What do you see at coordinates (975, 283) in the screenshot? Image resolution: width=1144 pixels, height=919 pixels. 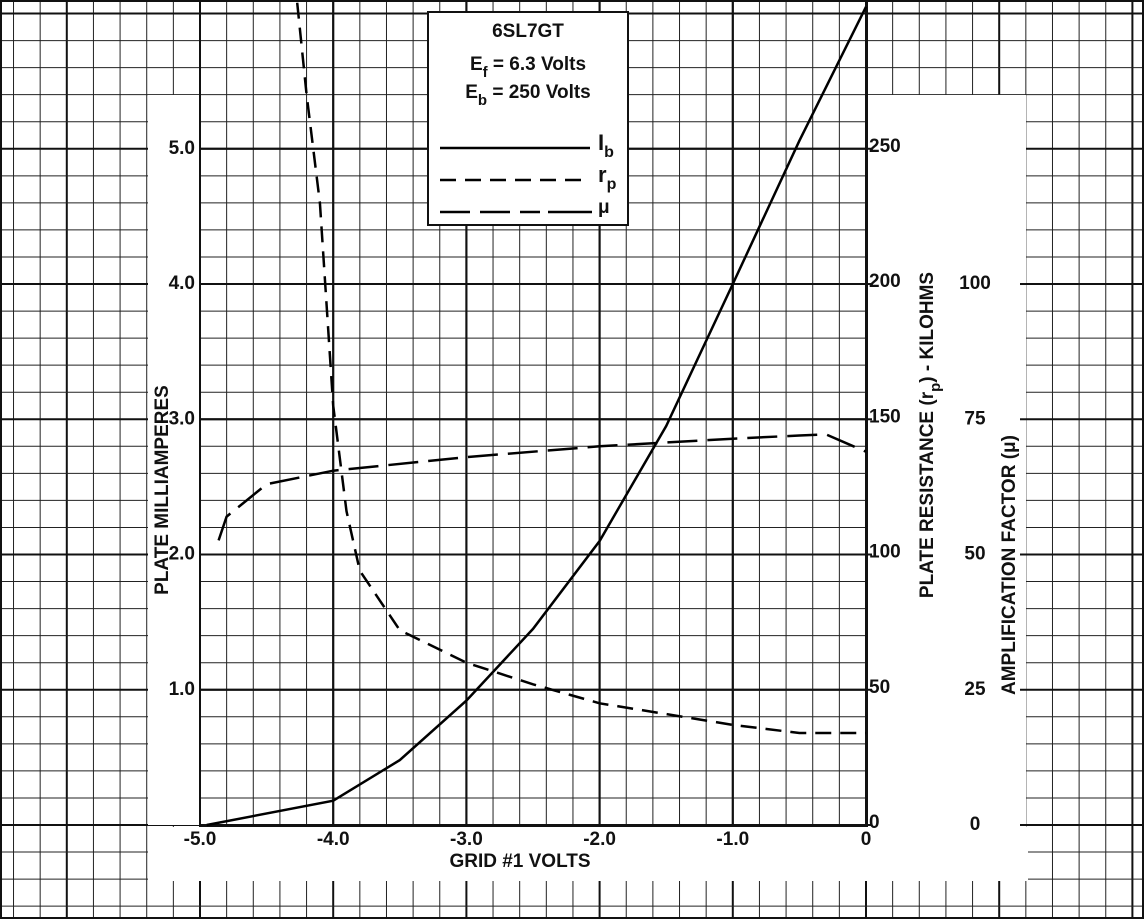 I see `y3-tick-label: 100` at bounding box center [975, 283].